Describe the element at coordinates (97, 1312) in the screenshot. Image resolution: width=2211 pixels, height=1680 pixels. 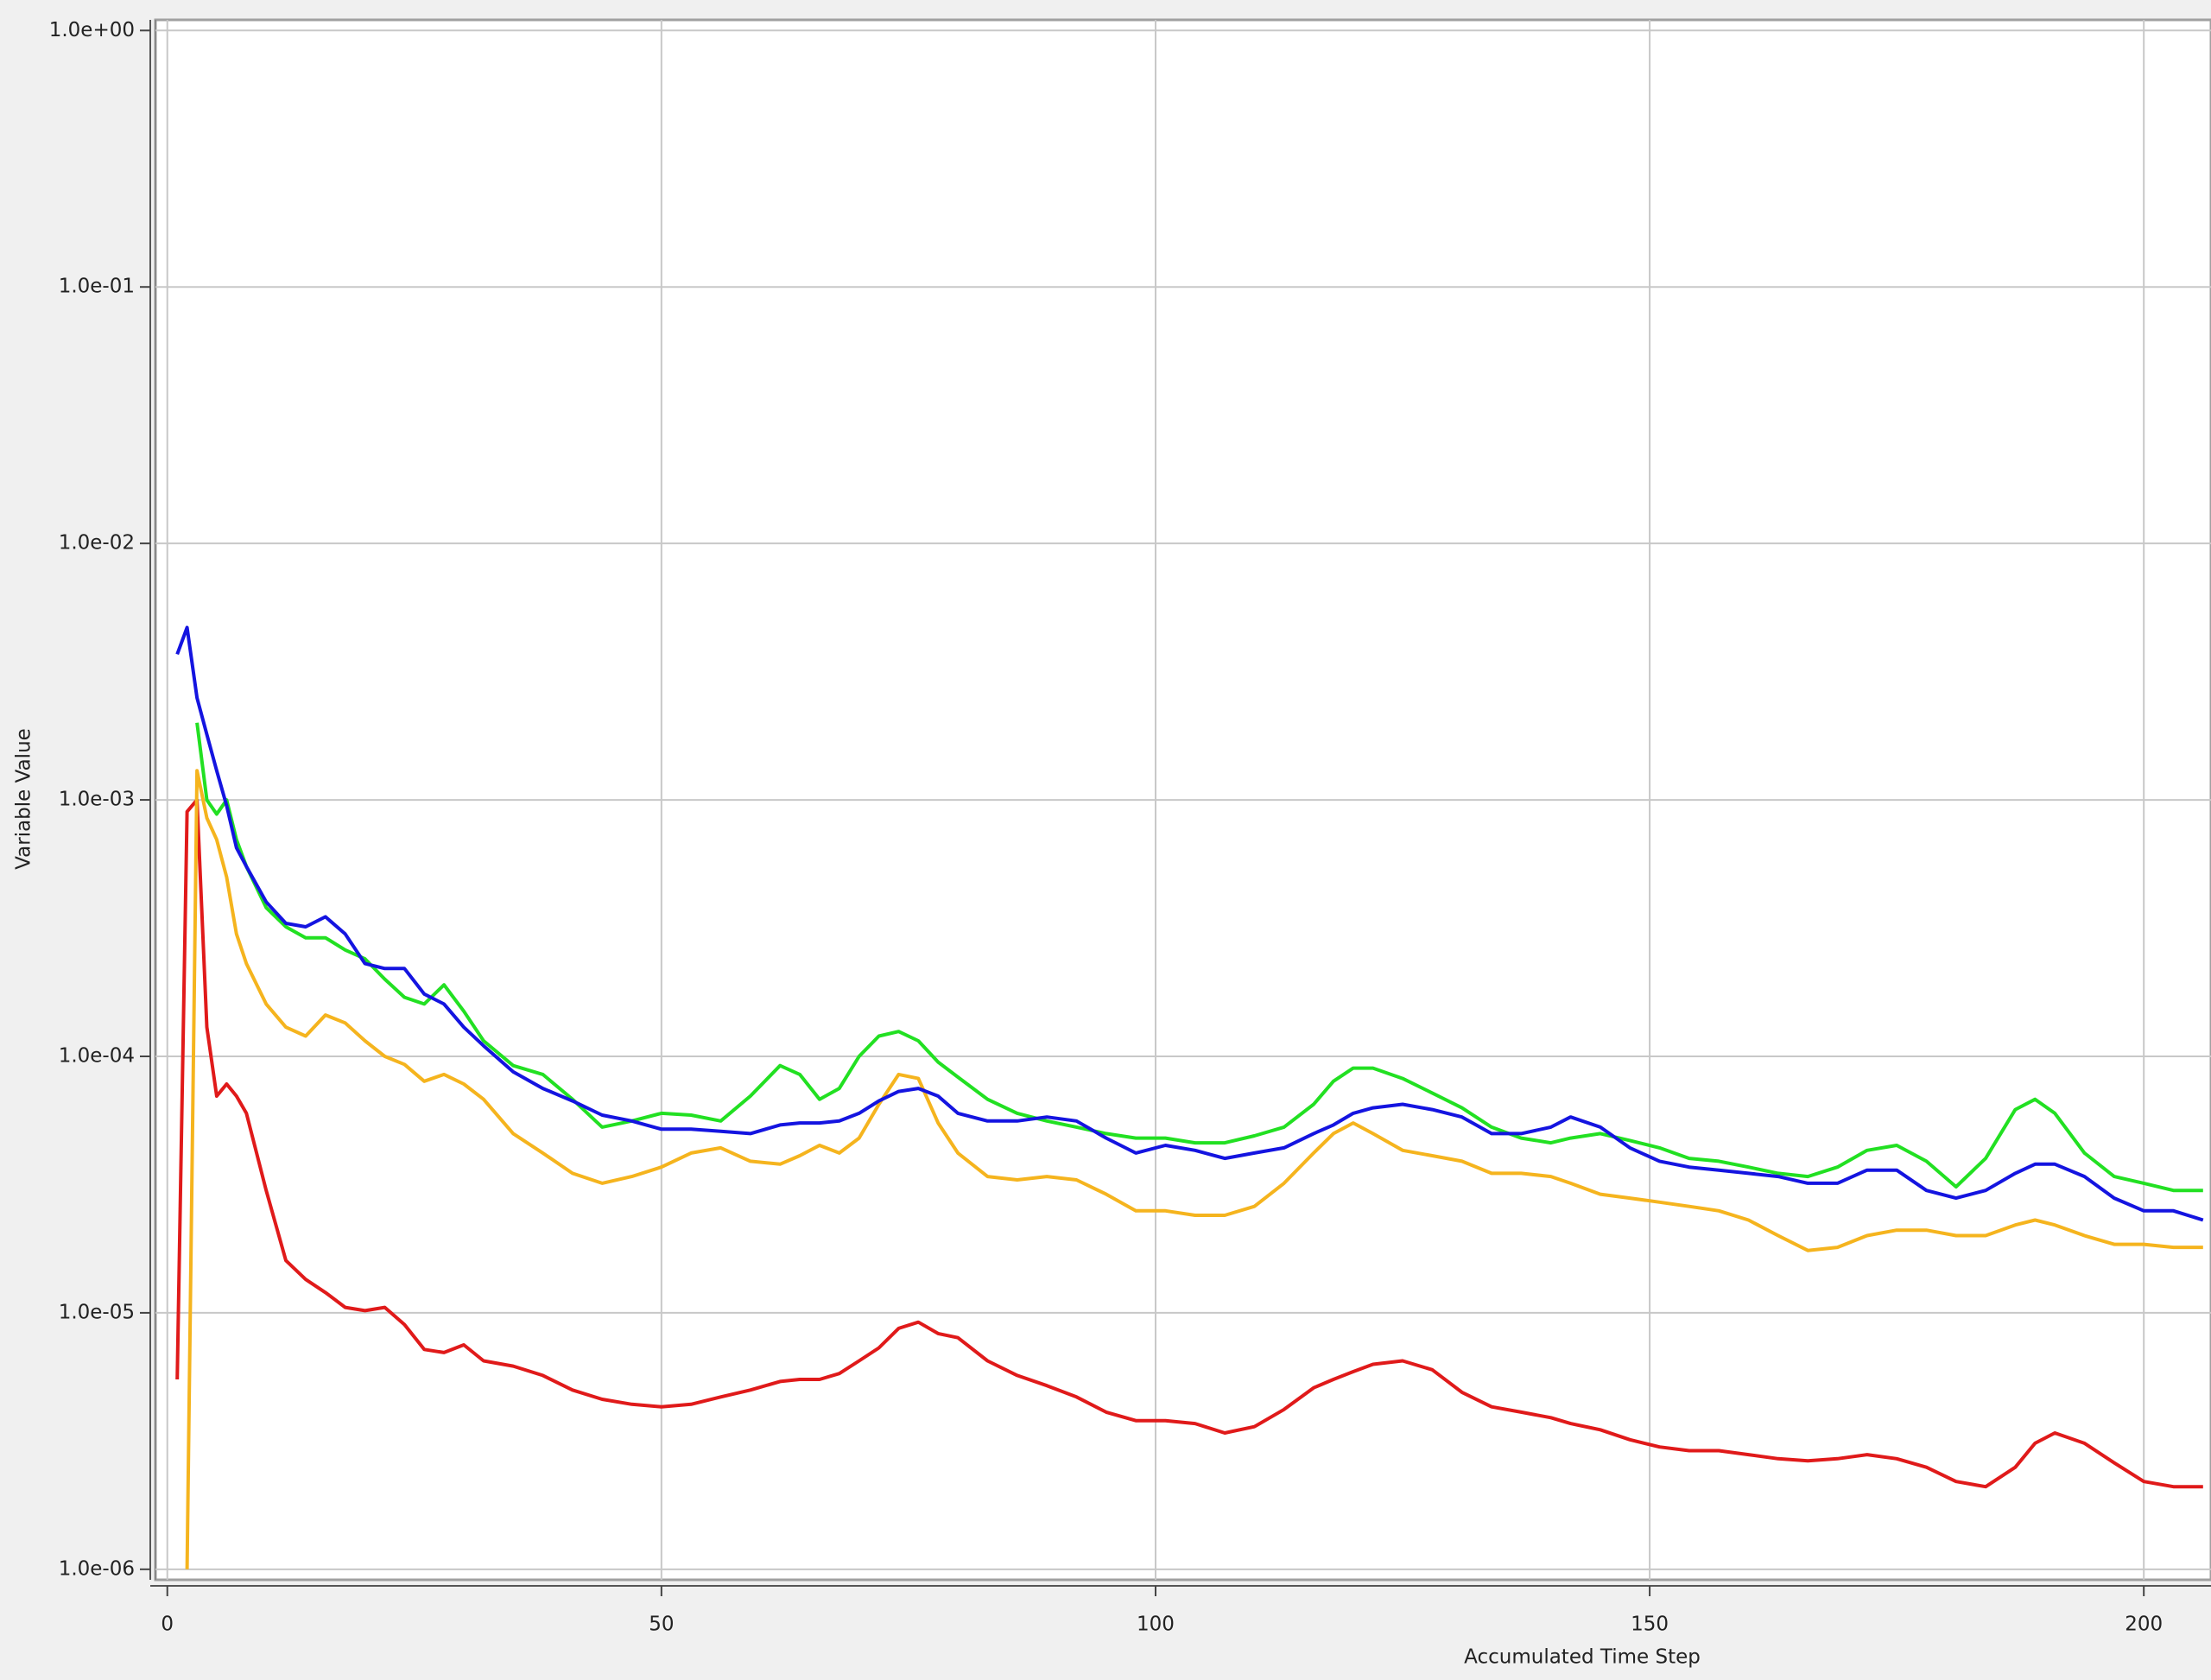
I see `y-tick-label: 1.0e-05` at that location.